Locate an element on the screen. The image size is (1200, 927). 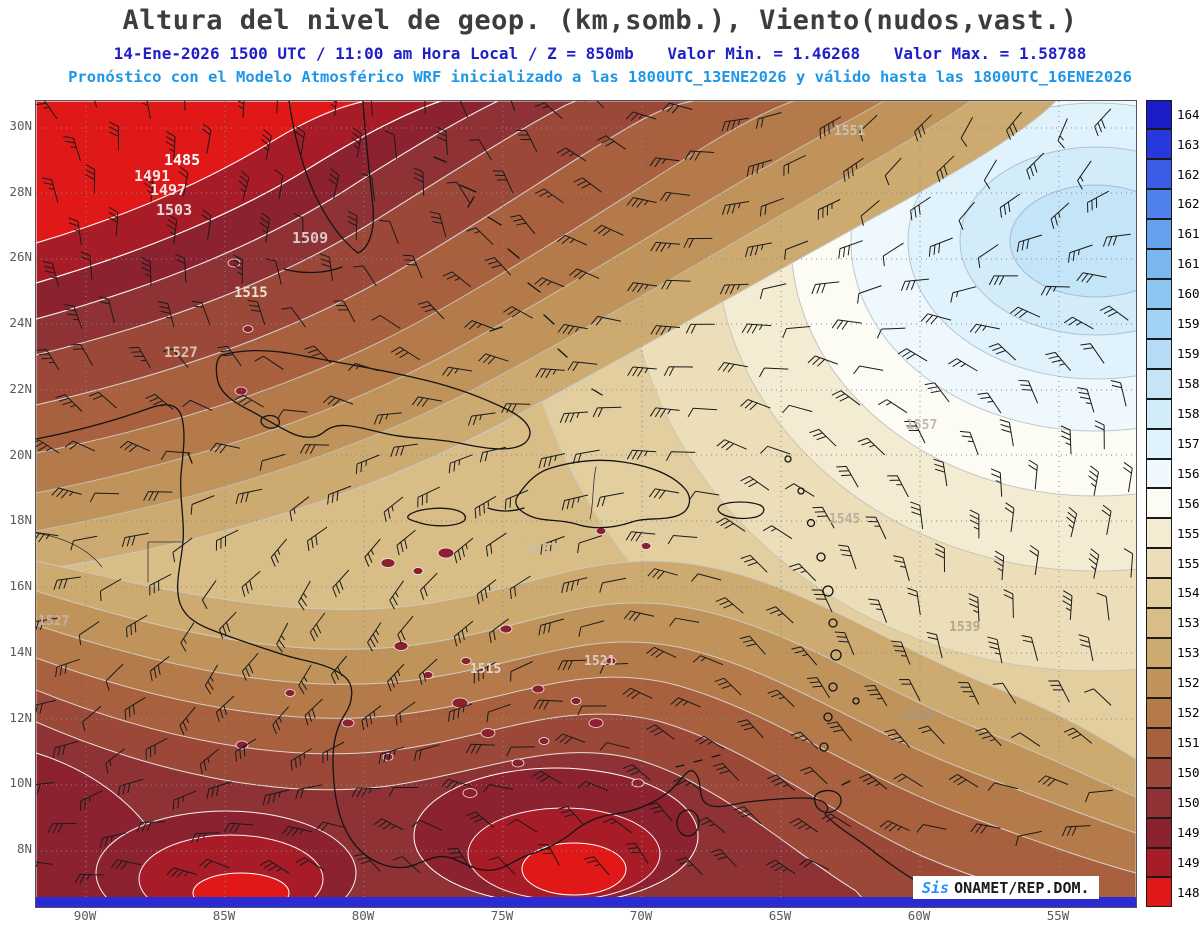
coastline-cozumel is located at coordinates (190, 458).